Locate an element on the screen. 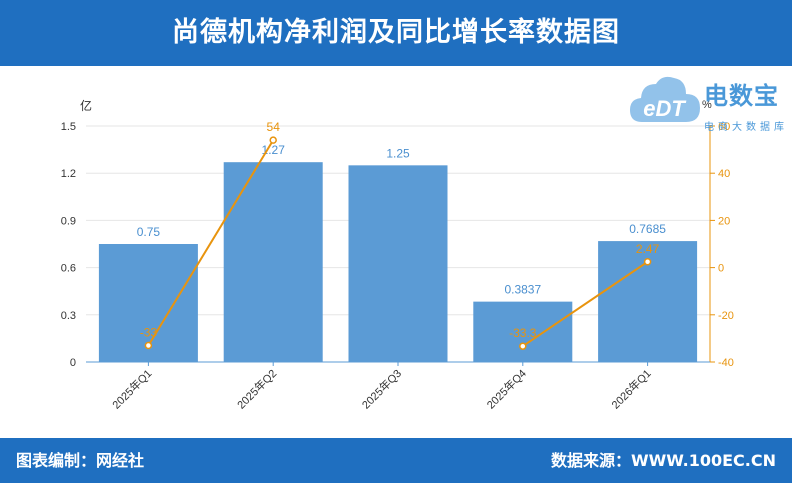  logo-subtitle: 电商大数据库 is located at coordinates (746, 127).